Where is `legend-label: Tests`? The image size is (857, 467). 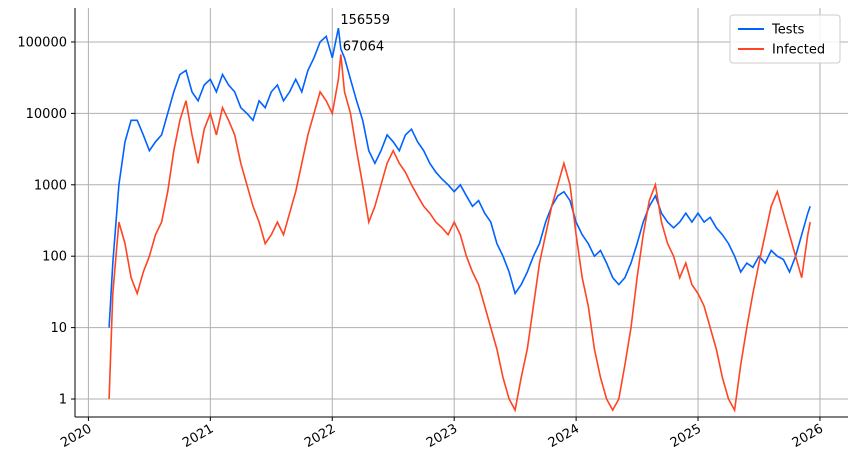 legend-label: Tests is located at coordinates (788, 30).